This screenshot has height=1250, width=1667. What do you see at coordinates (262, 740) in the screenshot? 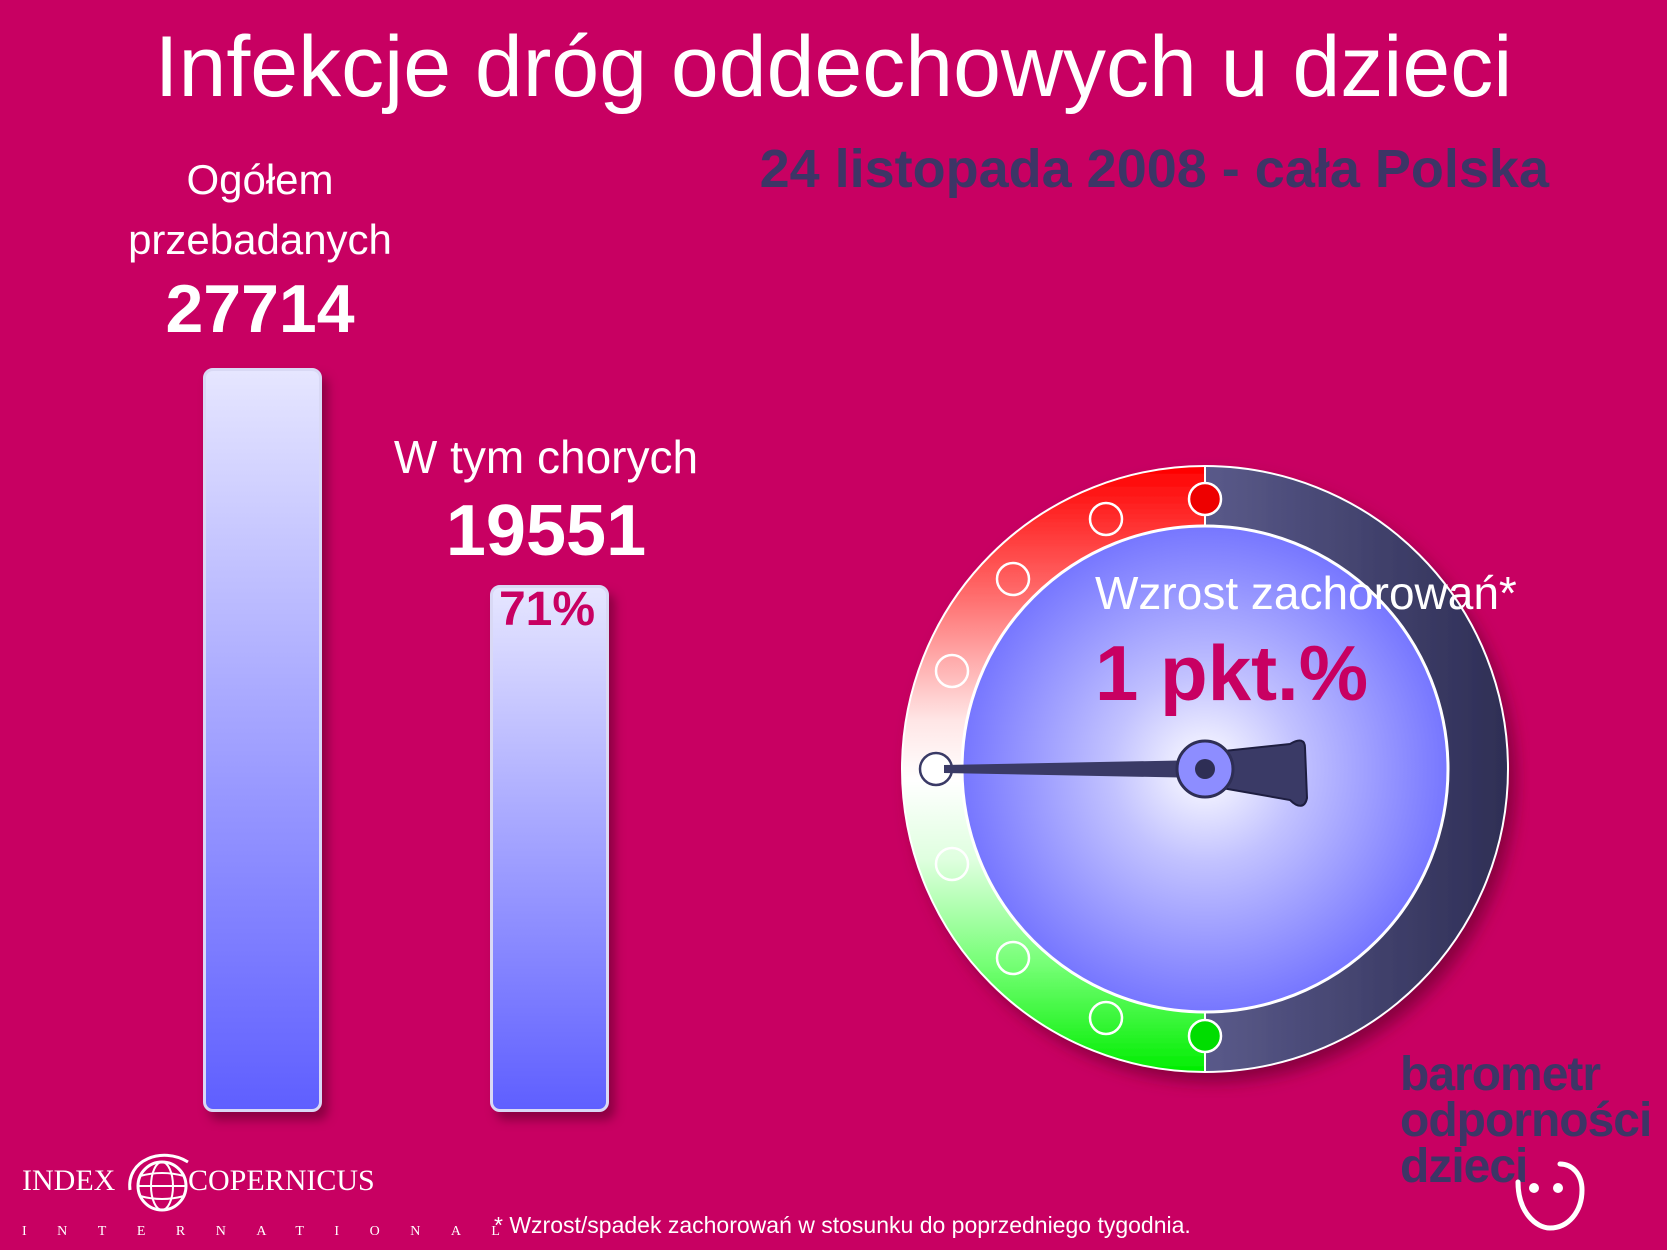
I see `bar-total` at bounding box center [262, 740].